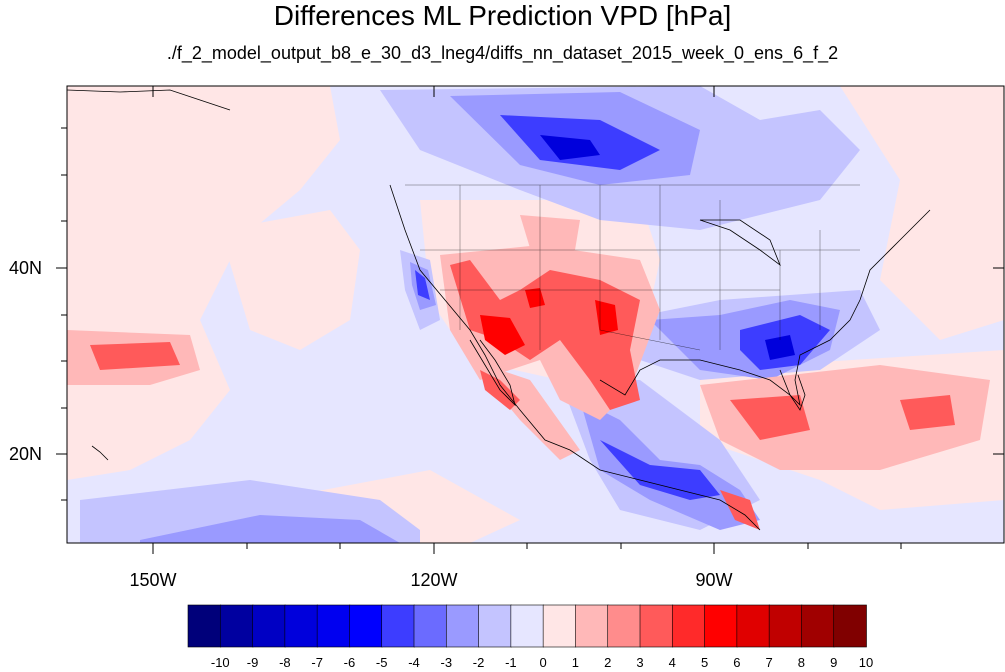 The width and height of the screenshot is (1005, 672). I want to click on lat-label-40n: 40N, so click(25, 268).